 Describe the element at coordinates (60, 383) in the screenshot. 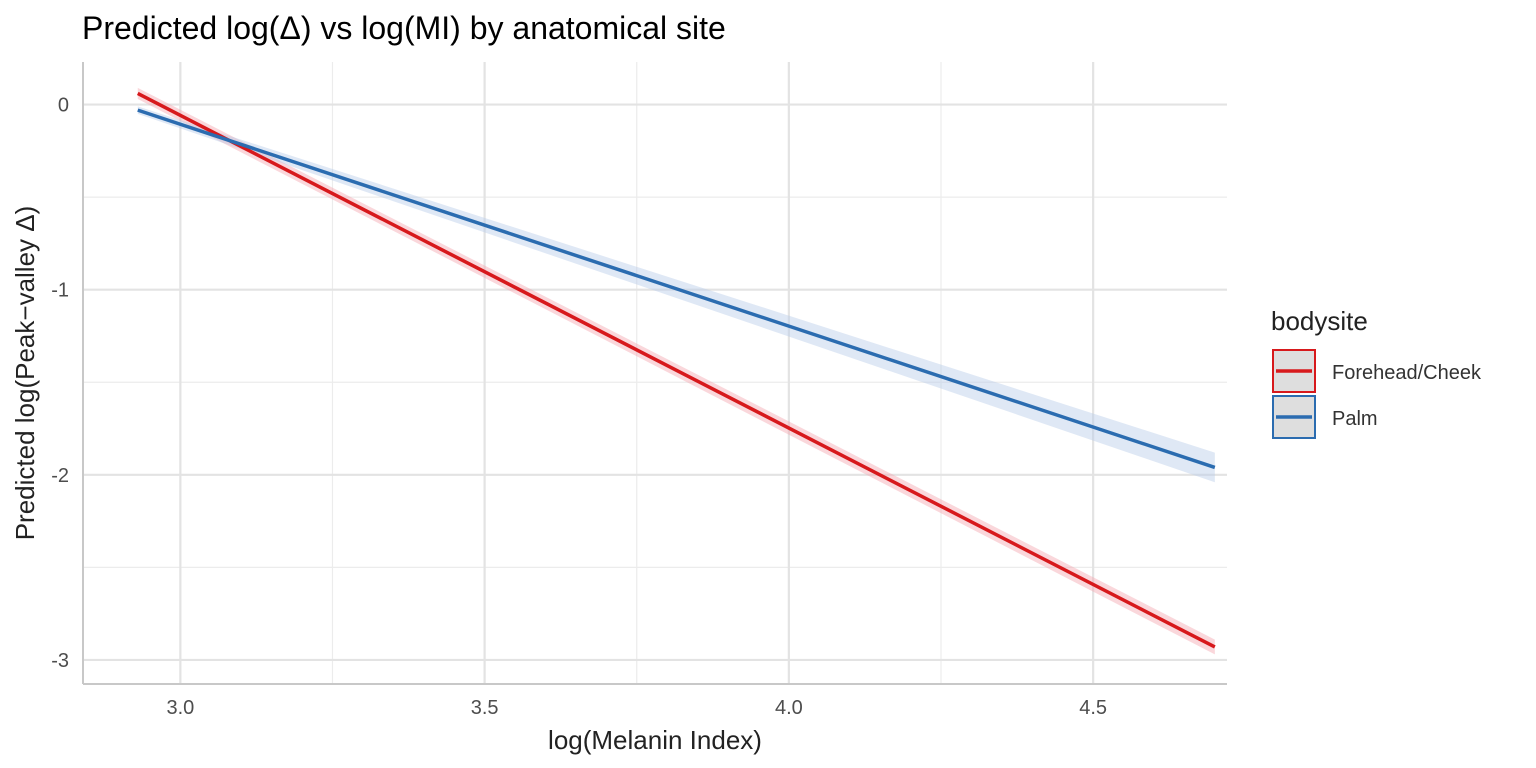

I see `y-axis-ticks: 0 -1 -2 -3` at that location.